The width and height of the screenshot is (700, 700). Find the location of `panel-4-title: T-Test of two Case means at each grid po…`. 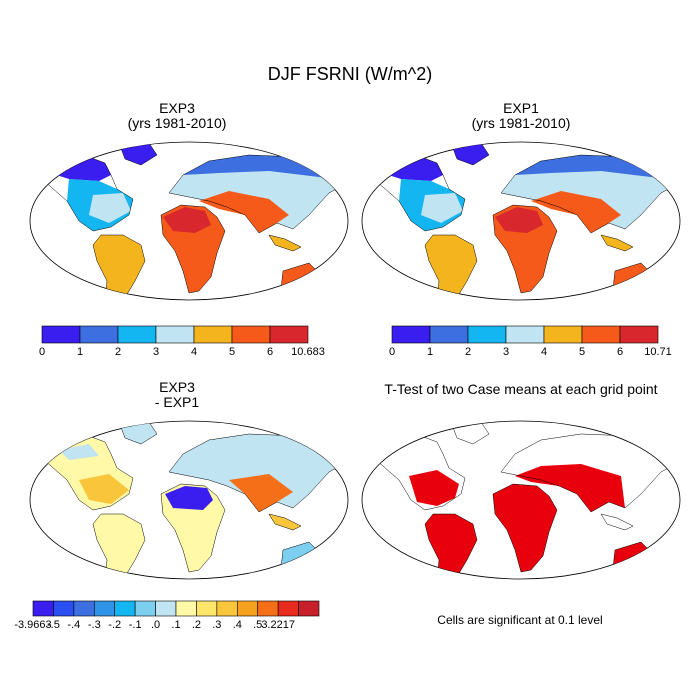

panel-4-title: T-Test of two Case means at each grid po… is located at coordinates (521, 389).